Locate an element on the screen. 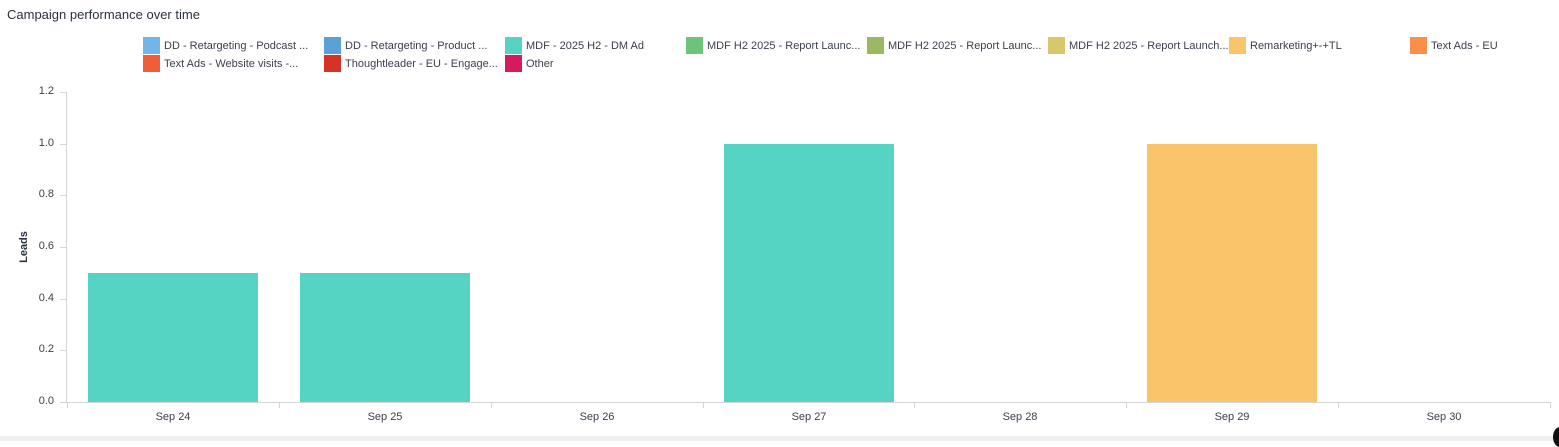 The height and width of the screenshot is (447, 1559). x-tick-label: Sep 30 is located at coordinates (1444, 417).